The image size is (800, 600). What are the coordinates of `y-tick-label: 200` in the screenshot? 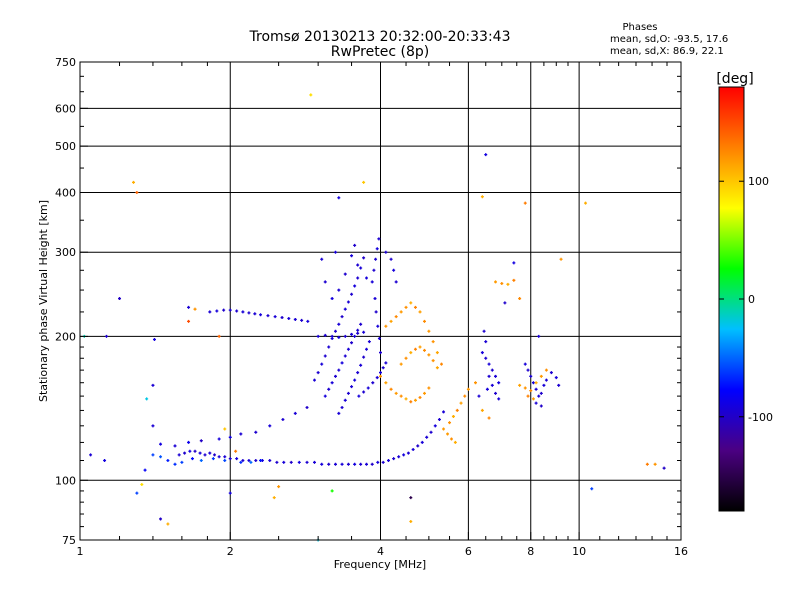 It's located at (65, 336).